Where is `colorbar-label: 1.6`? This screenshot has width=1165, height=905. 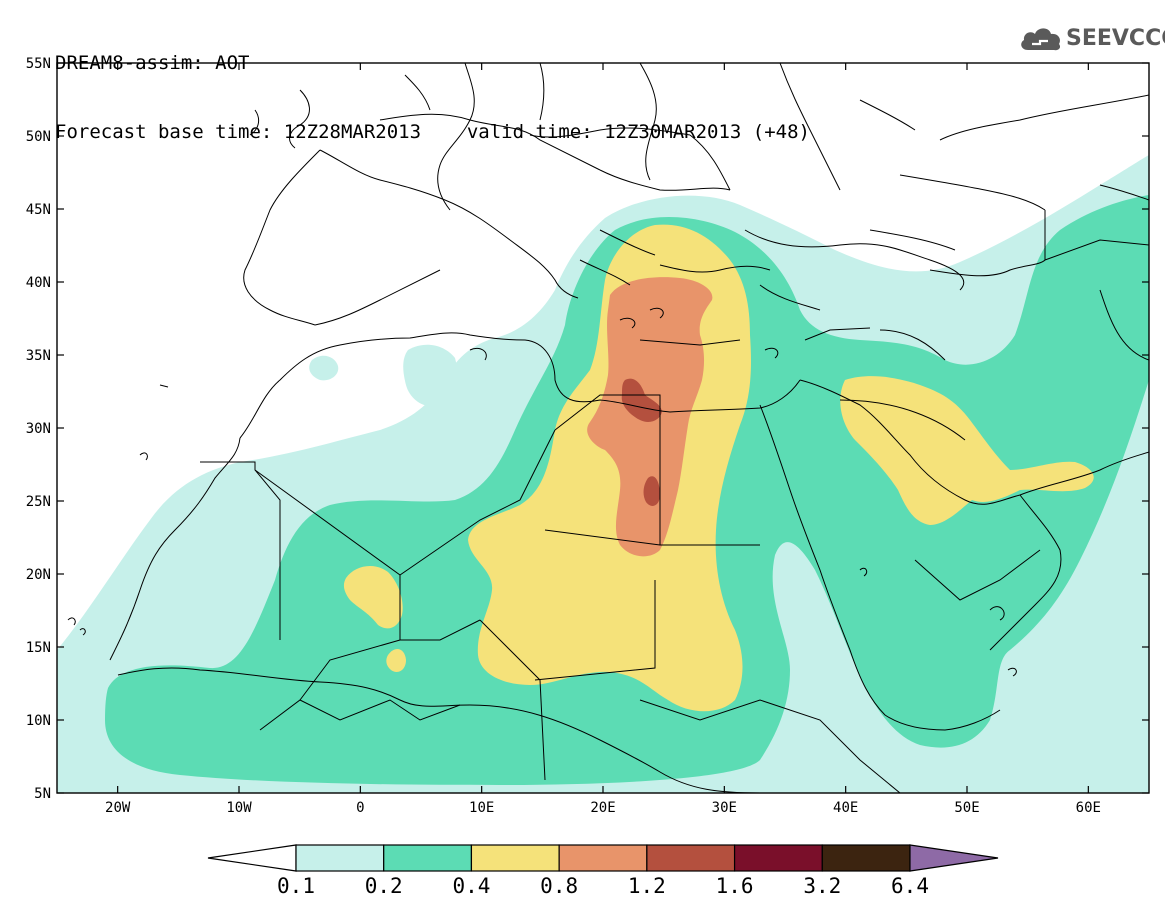 colorbar-label: 1.6 is located at coordinates (735, 886).